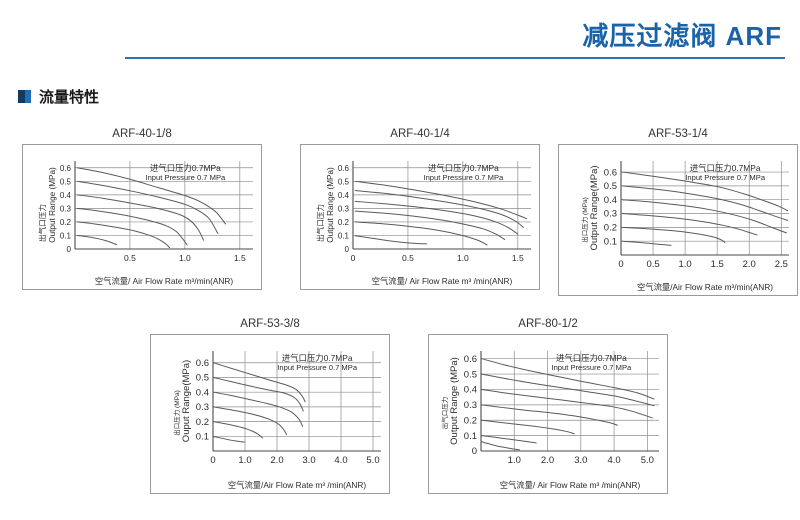 This screenshot has height=520, width=800. Describe the element at coordinates (186, 401) in the screenshot. I see `y-axis-label-en: Ouput Range(MPa)` at that location.